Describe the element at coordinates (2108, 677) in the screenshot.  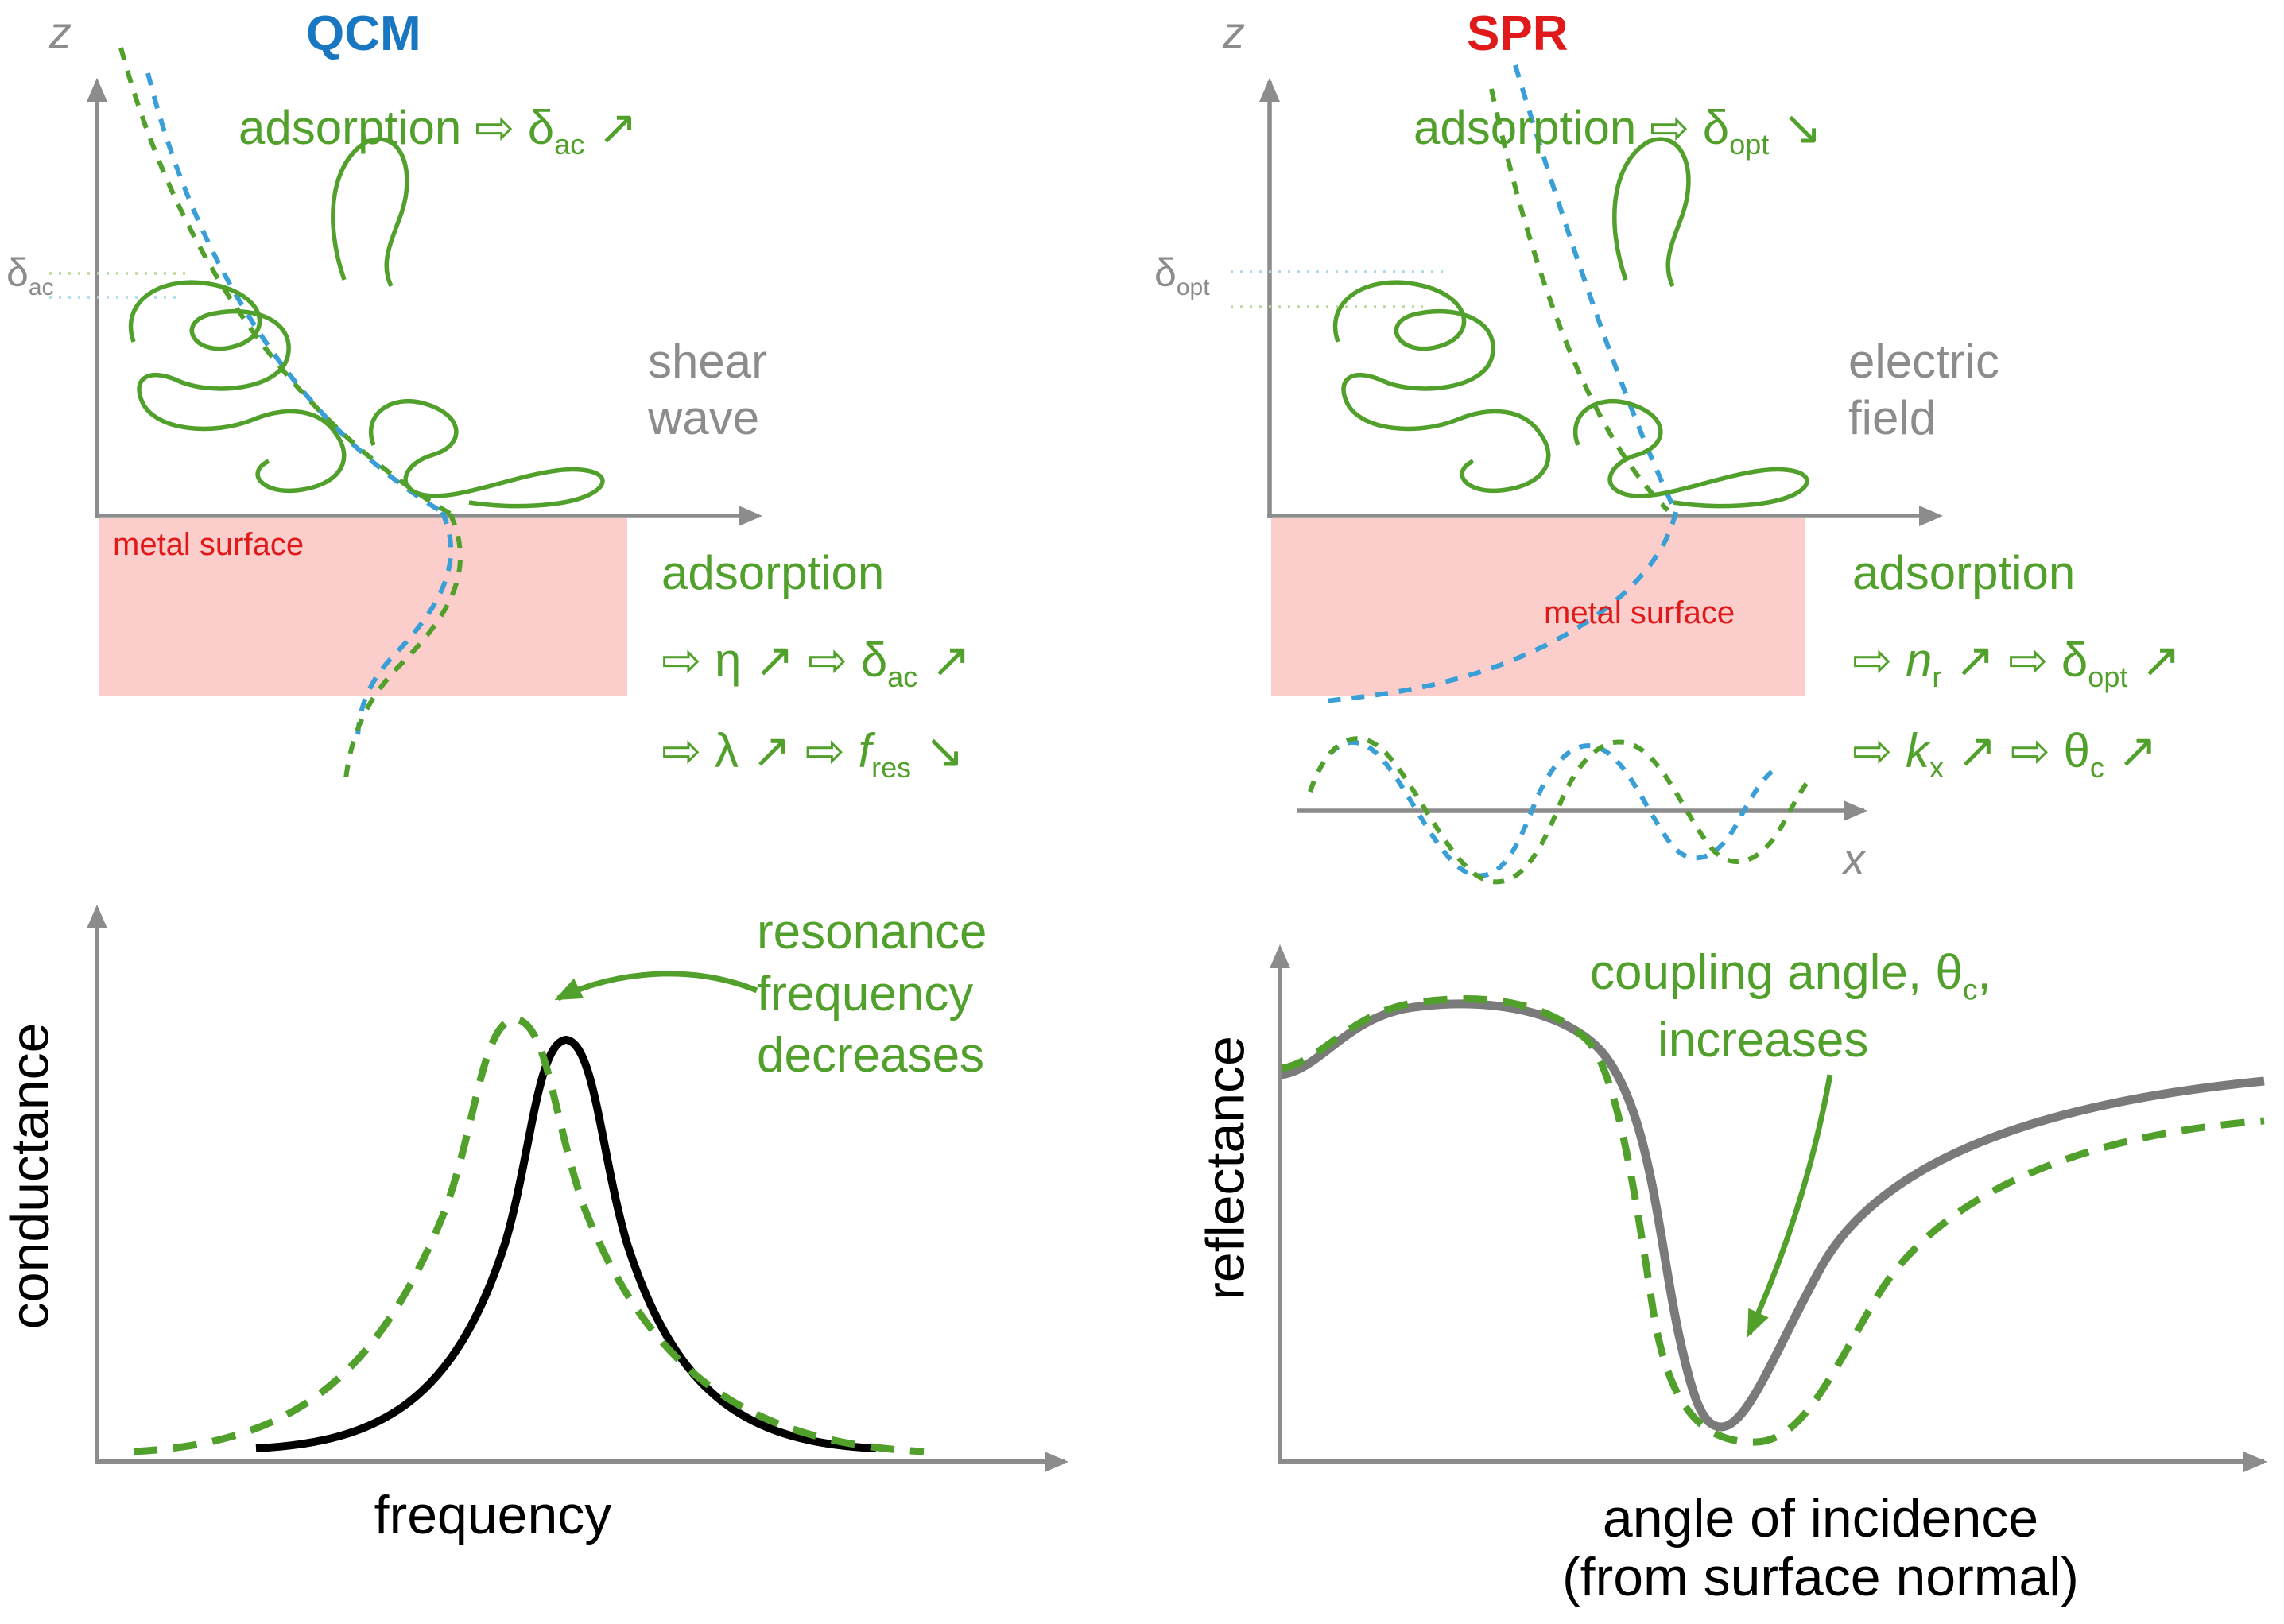
I see `spr-effect-line2-sub2: opt` at that location.